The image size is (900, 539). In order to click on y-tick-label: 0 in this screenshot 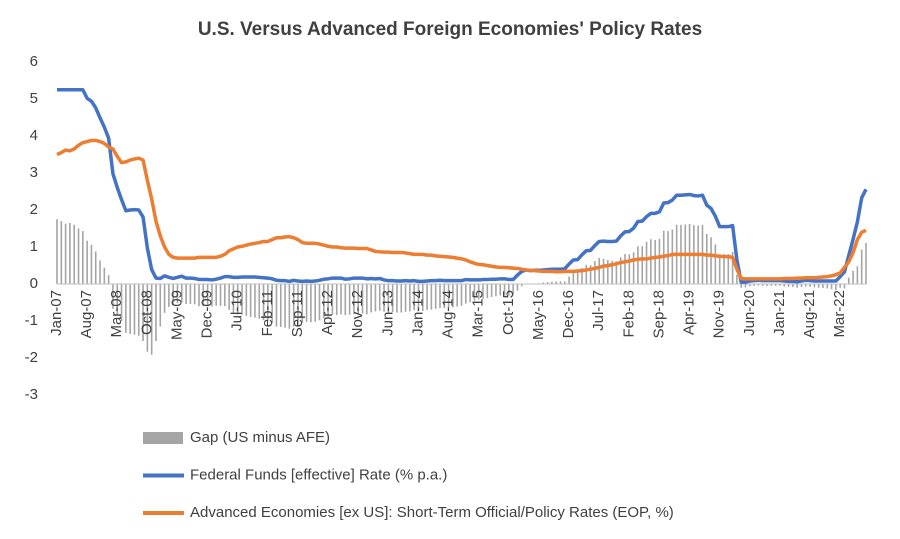, I will do `click(34, 283)`.